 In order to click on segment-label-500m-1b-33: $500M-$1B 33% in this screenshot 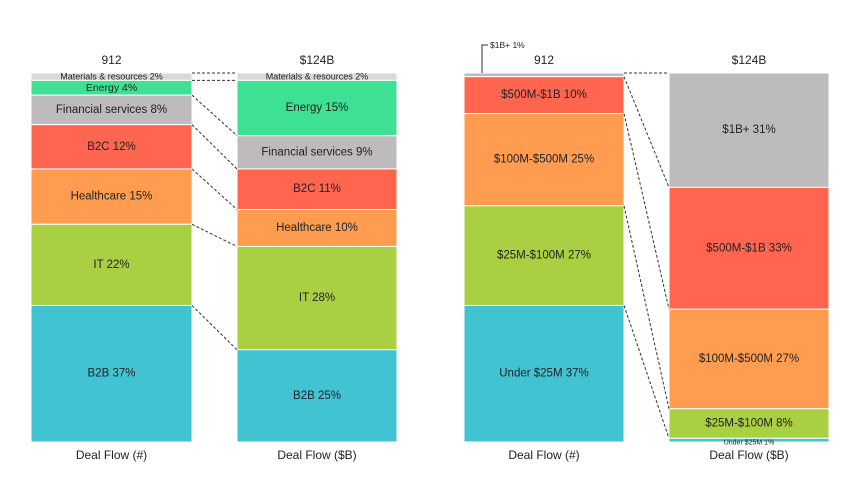, I will do `click(749, 248)`.